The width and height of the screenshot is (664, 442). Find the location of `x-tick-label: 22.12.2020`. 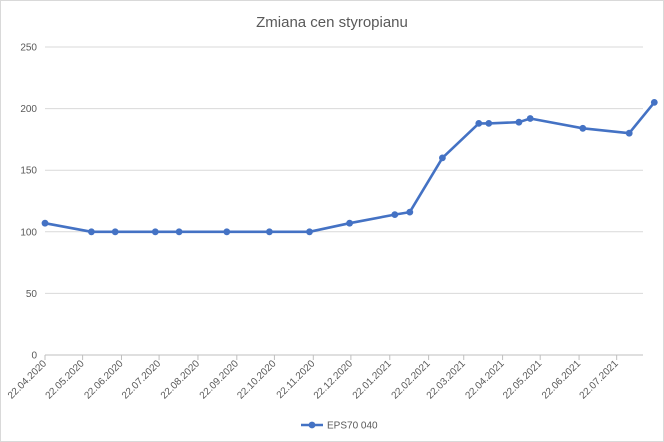

x-tick-label: 22.12.2020 is located at coordinates (333, 379).